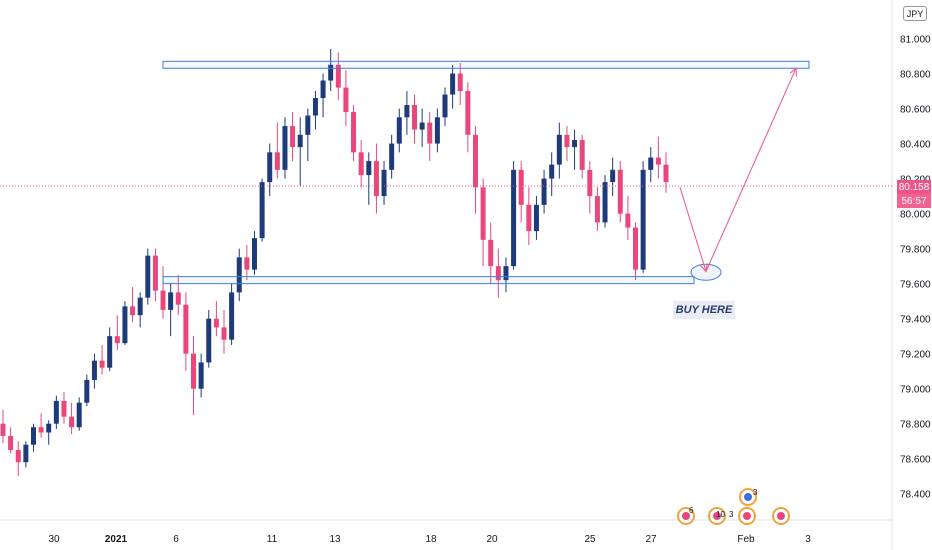 The width and height of the screenshot is (932, 550). Describe the element at coordinates (335, 539) in the screenshot. I see `x-tick-label: 13` at that location.